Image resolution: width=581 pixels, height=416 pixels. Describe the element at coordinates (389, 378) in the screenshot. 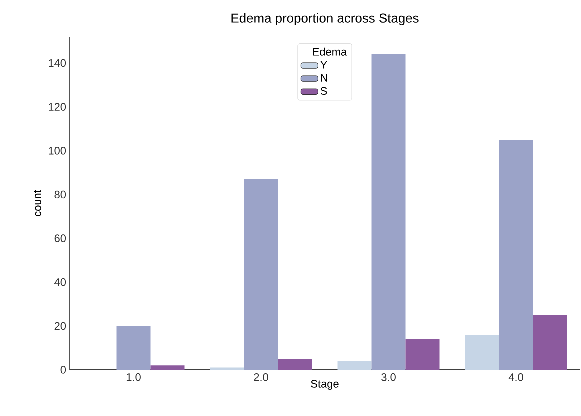

I see `x-tick-label: 3.0` at that location.